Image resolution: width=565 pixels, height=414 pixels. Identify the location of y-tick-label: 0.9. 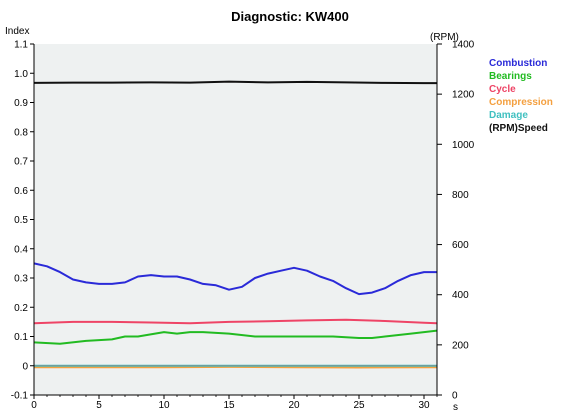
(21, 103).